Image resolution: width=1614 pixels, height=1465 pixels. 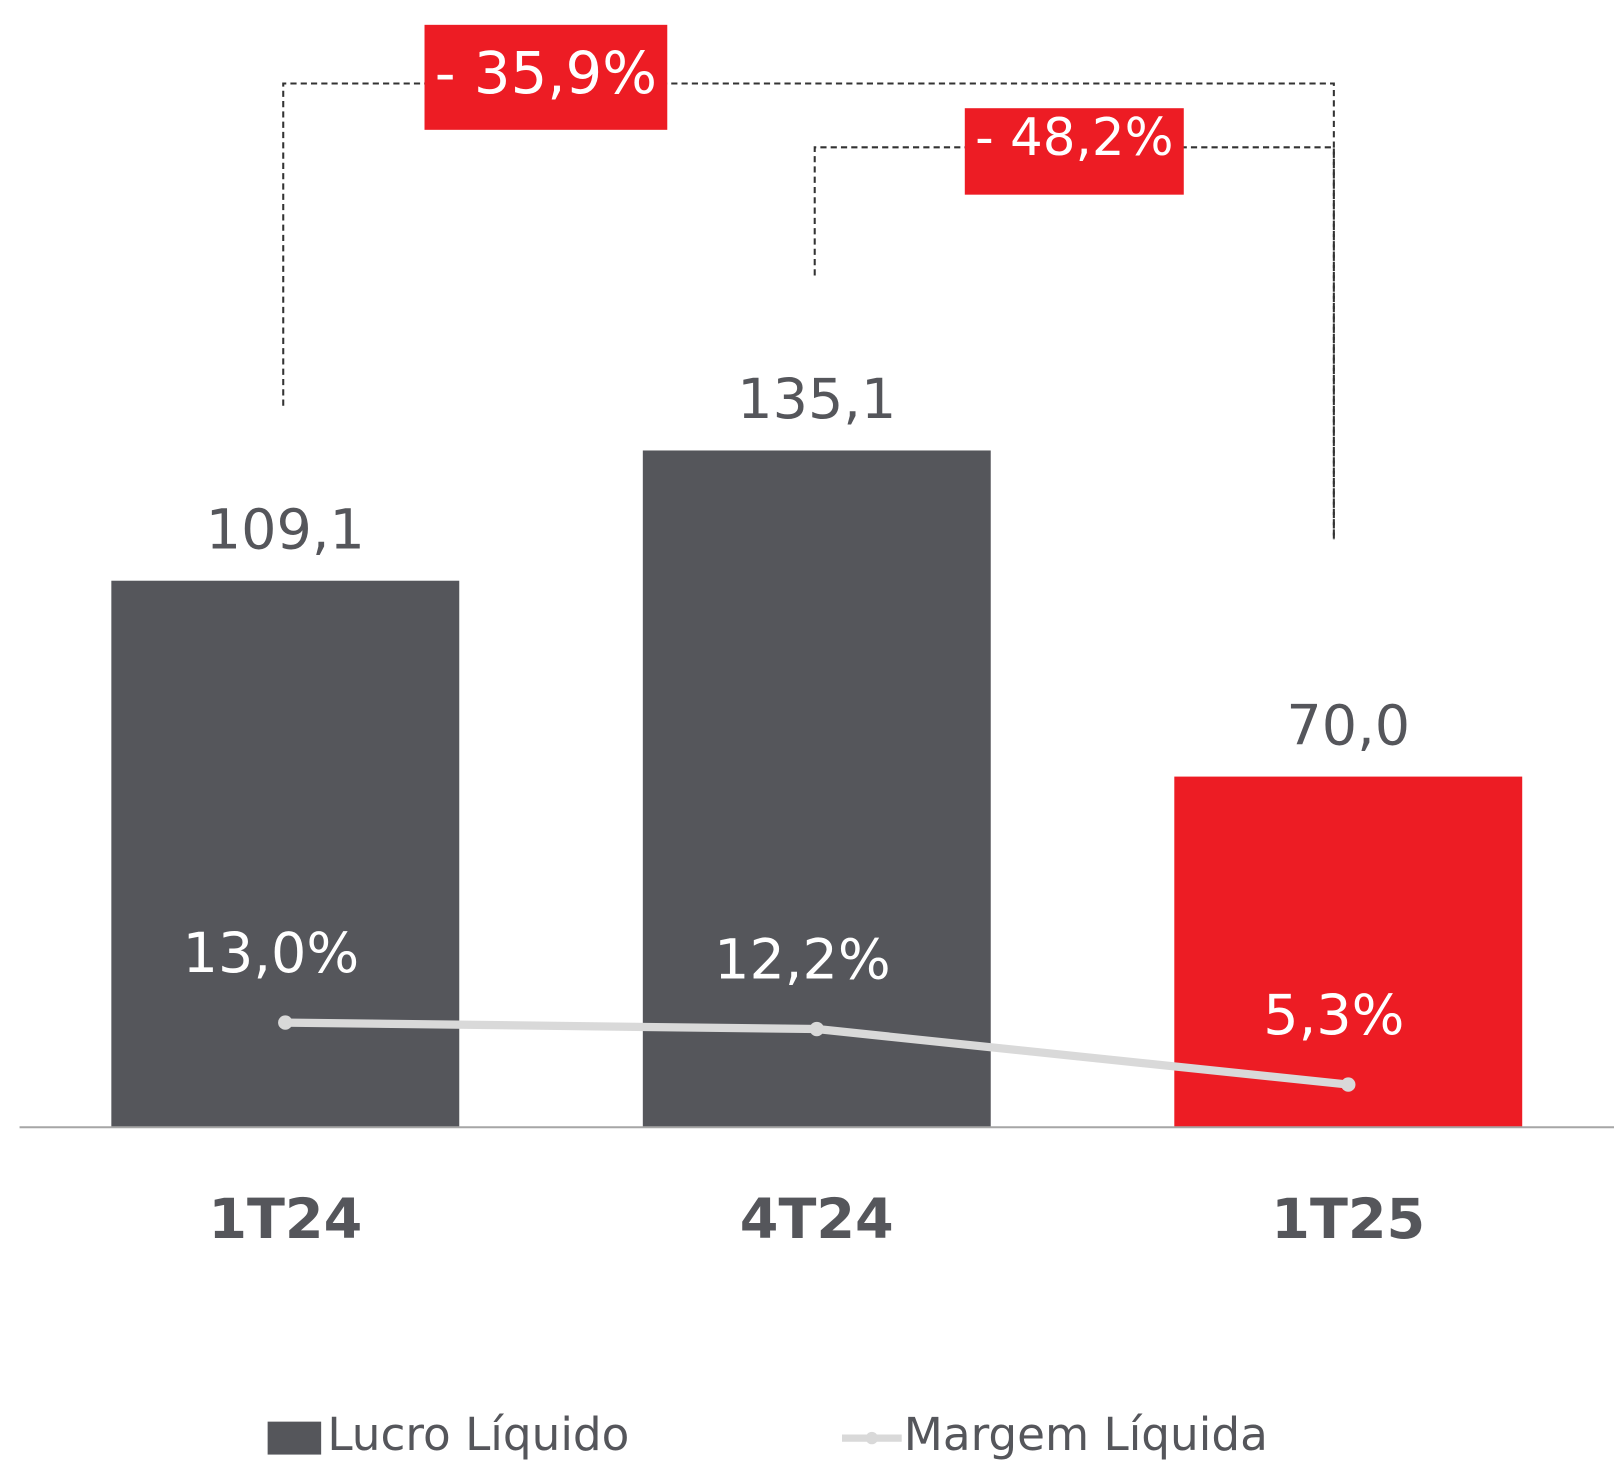 I want to click on bracket, so click(x=1074, y=343).